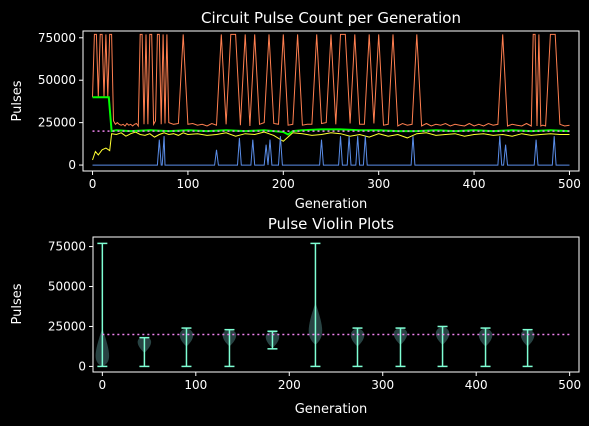 Image resolution: width=589 pixels, height=426 pixels. Describe the element at coordinates (331, 18) in the screenshot. I see `top-chart-title: Circuit Pulse Count per Generation` at that location.